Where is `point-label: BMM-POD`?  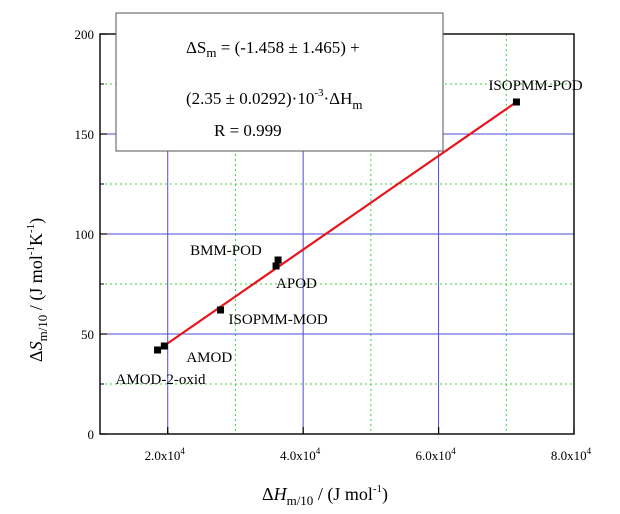
point-label: BMM-POD is located at coordinates (226, 251).